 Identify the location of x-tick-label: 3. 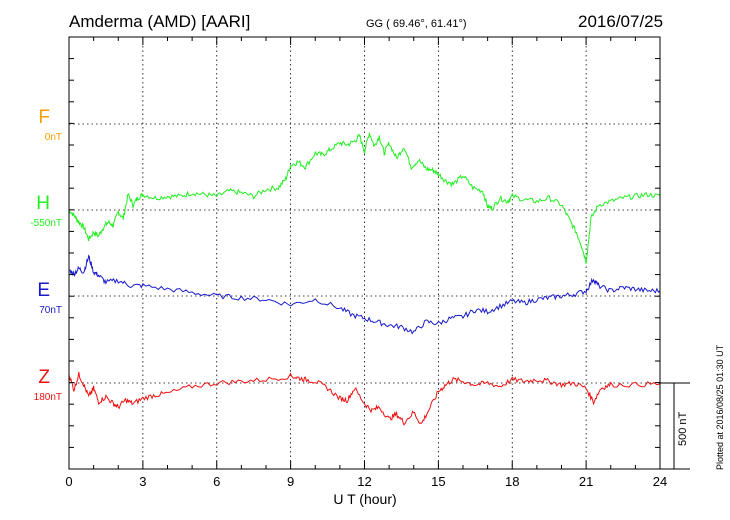
(143, 481).